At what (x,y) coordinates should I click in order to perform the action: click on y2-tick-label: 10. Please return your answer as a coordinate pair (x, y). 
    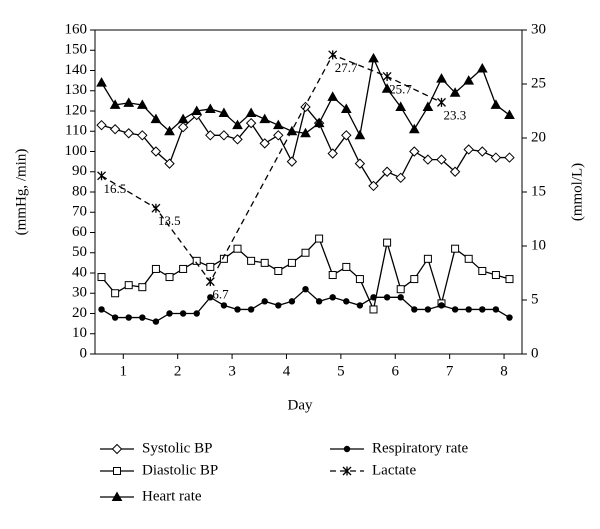
    Looking at the image, I should click on (538, 245).